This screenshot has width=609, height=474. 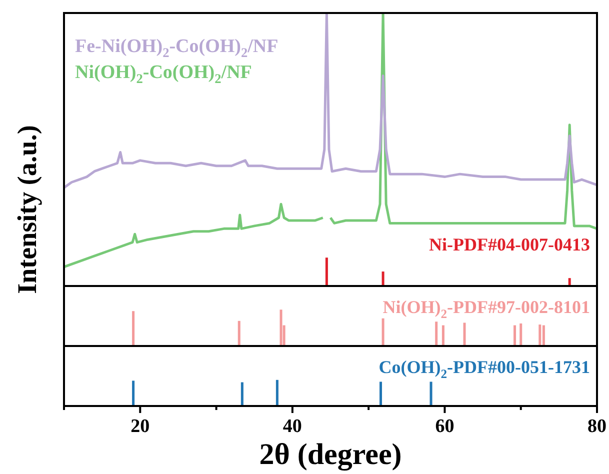 I want to click on text: Ni(OH)$_{2}$-Co(OH)$_{2}$/NF, so click(x=163, y=74).